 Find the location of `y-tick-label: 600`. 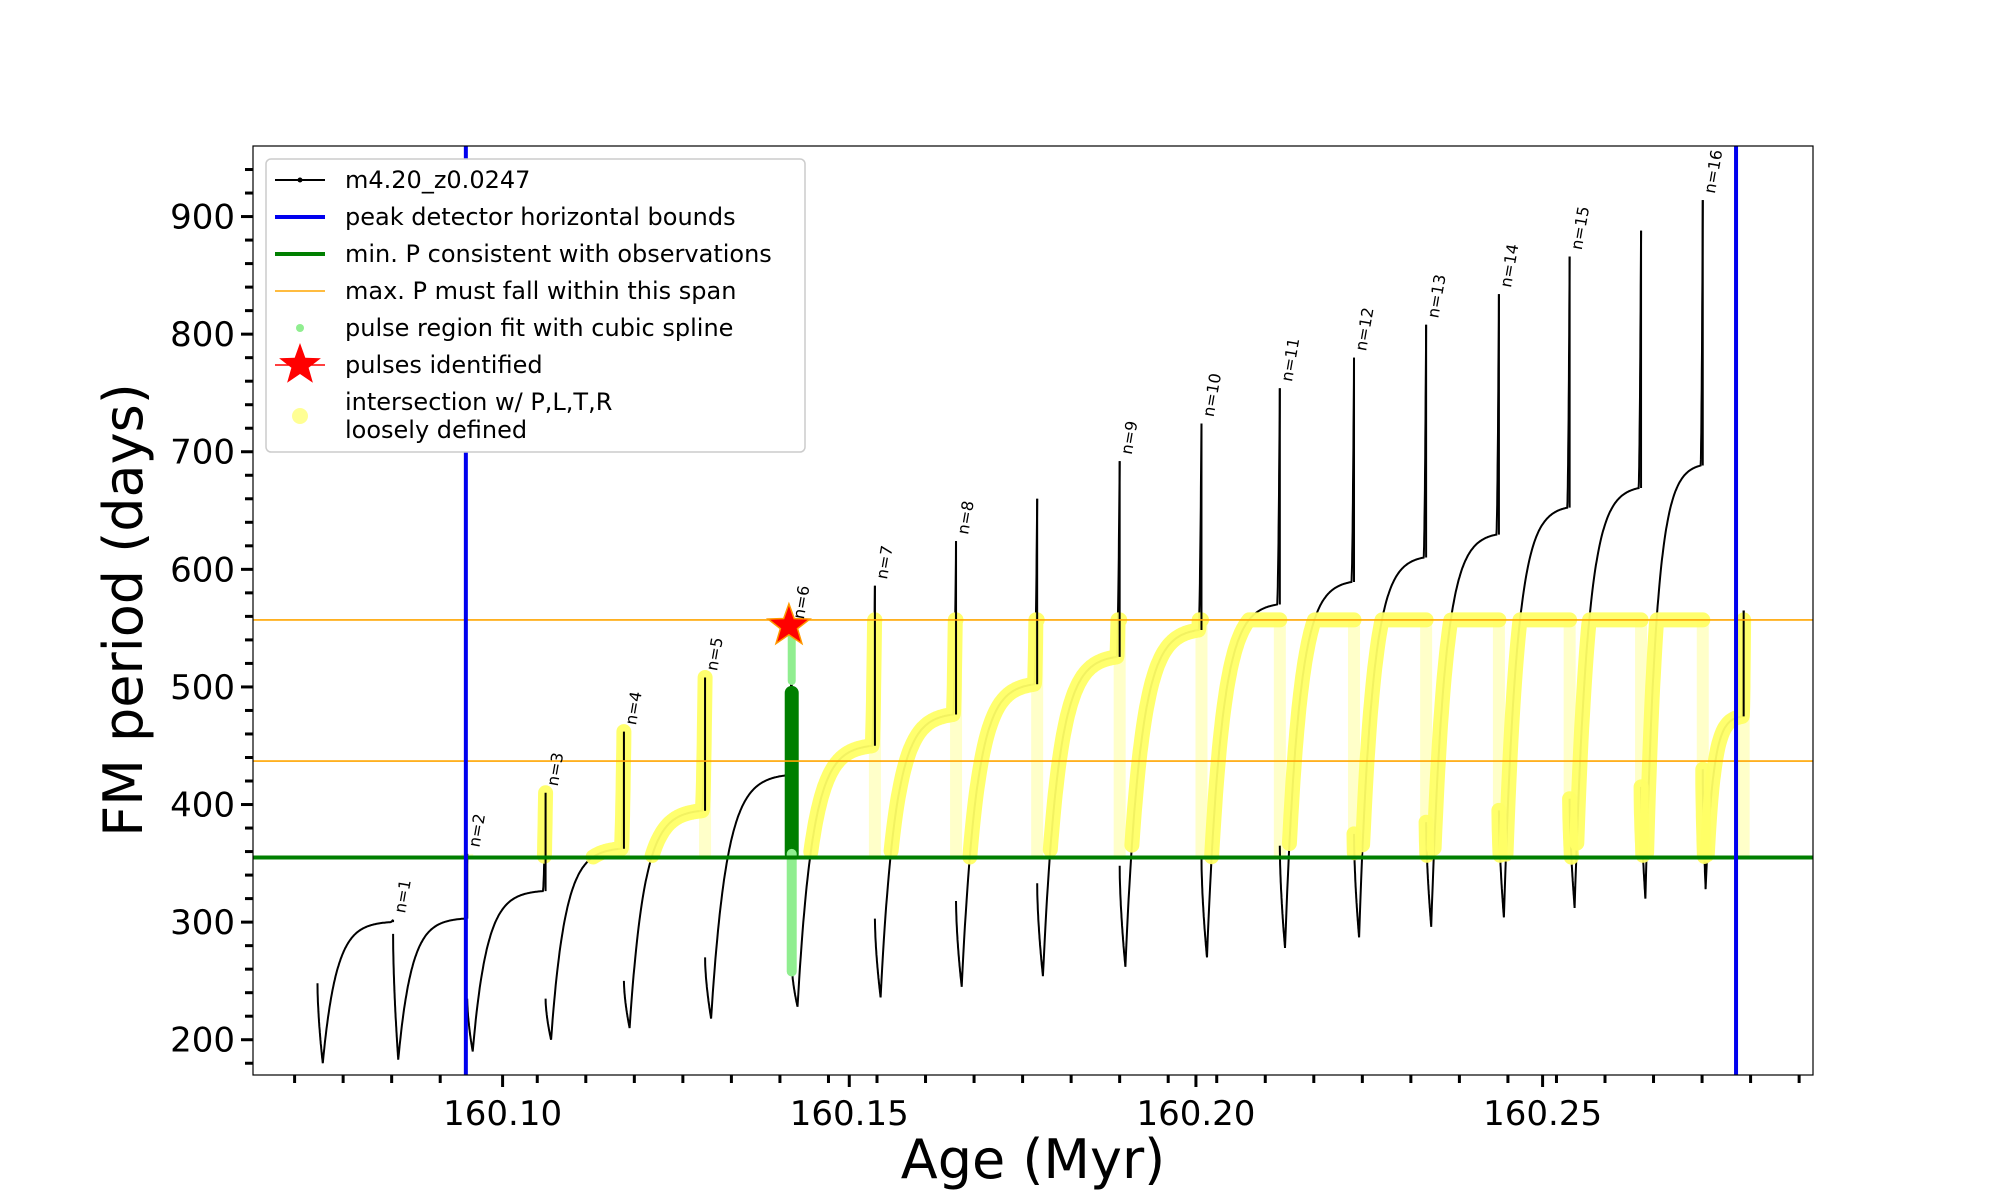

y-tick-label: 600 is located at coordinates (202, 570).